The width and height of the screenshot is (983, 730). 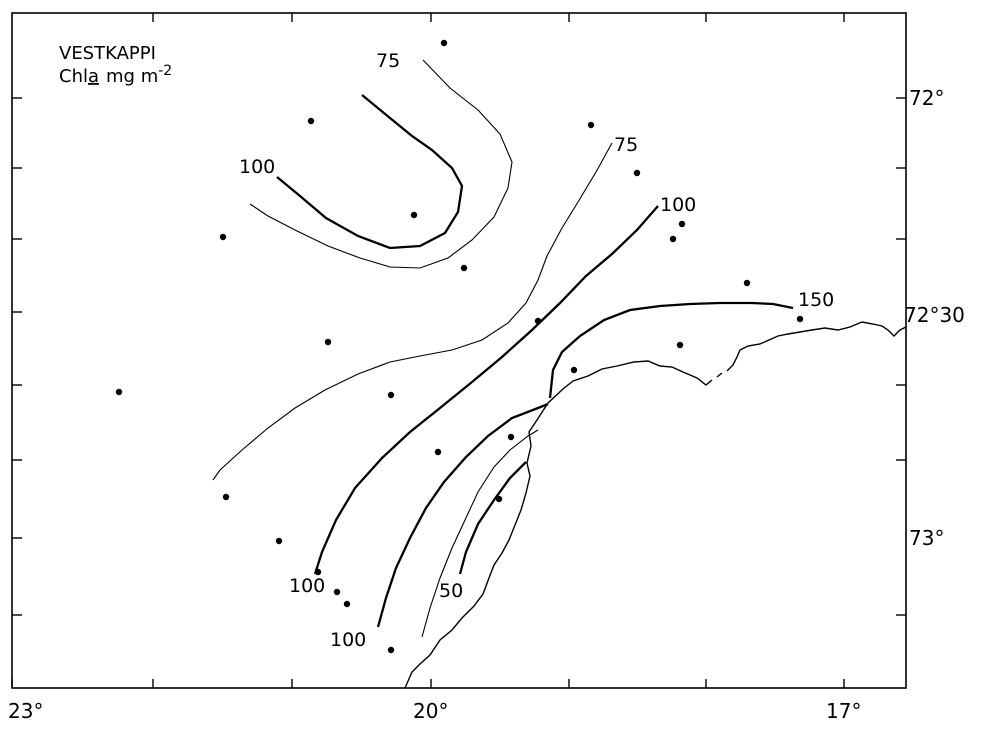 What do you see at coordinates (388, 61) in the screenshot?
I see `contour-label-75-north: 75` at bounding box center [388, 61].